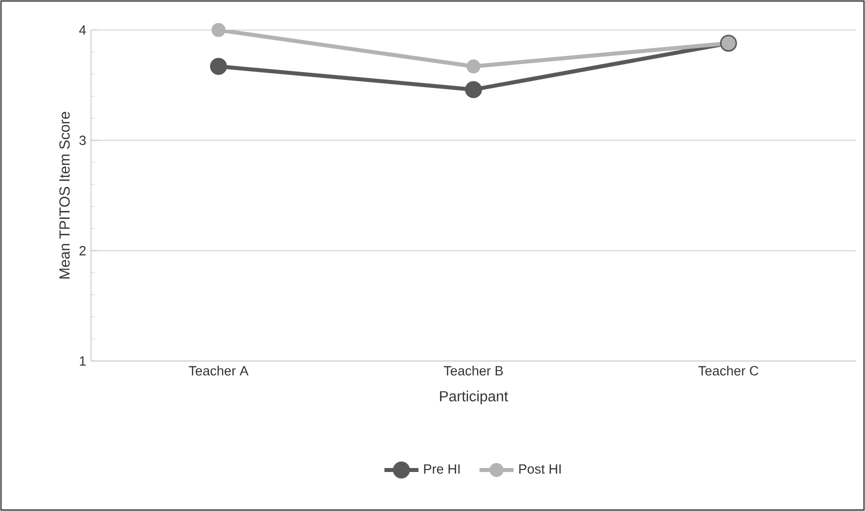 The image size is (865, 511). I want to click on x-tick-label: Teacher C, so click(728, 371).